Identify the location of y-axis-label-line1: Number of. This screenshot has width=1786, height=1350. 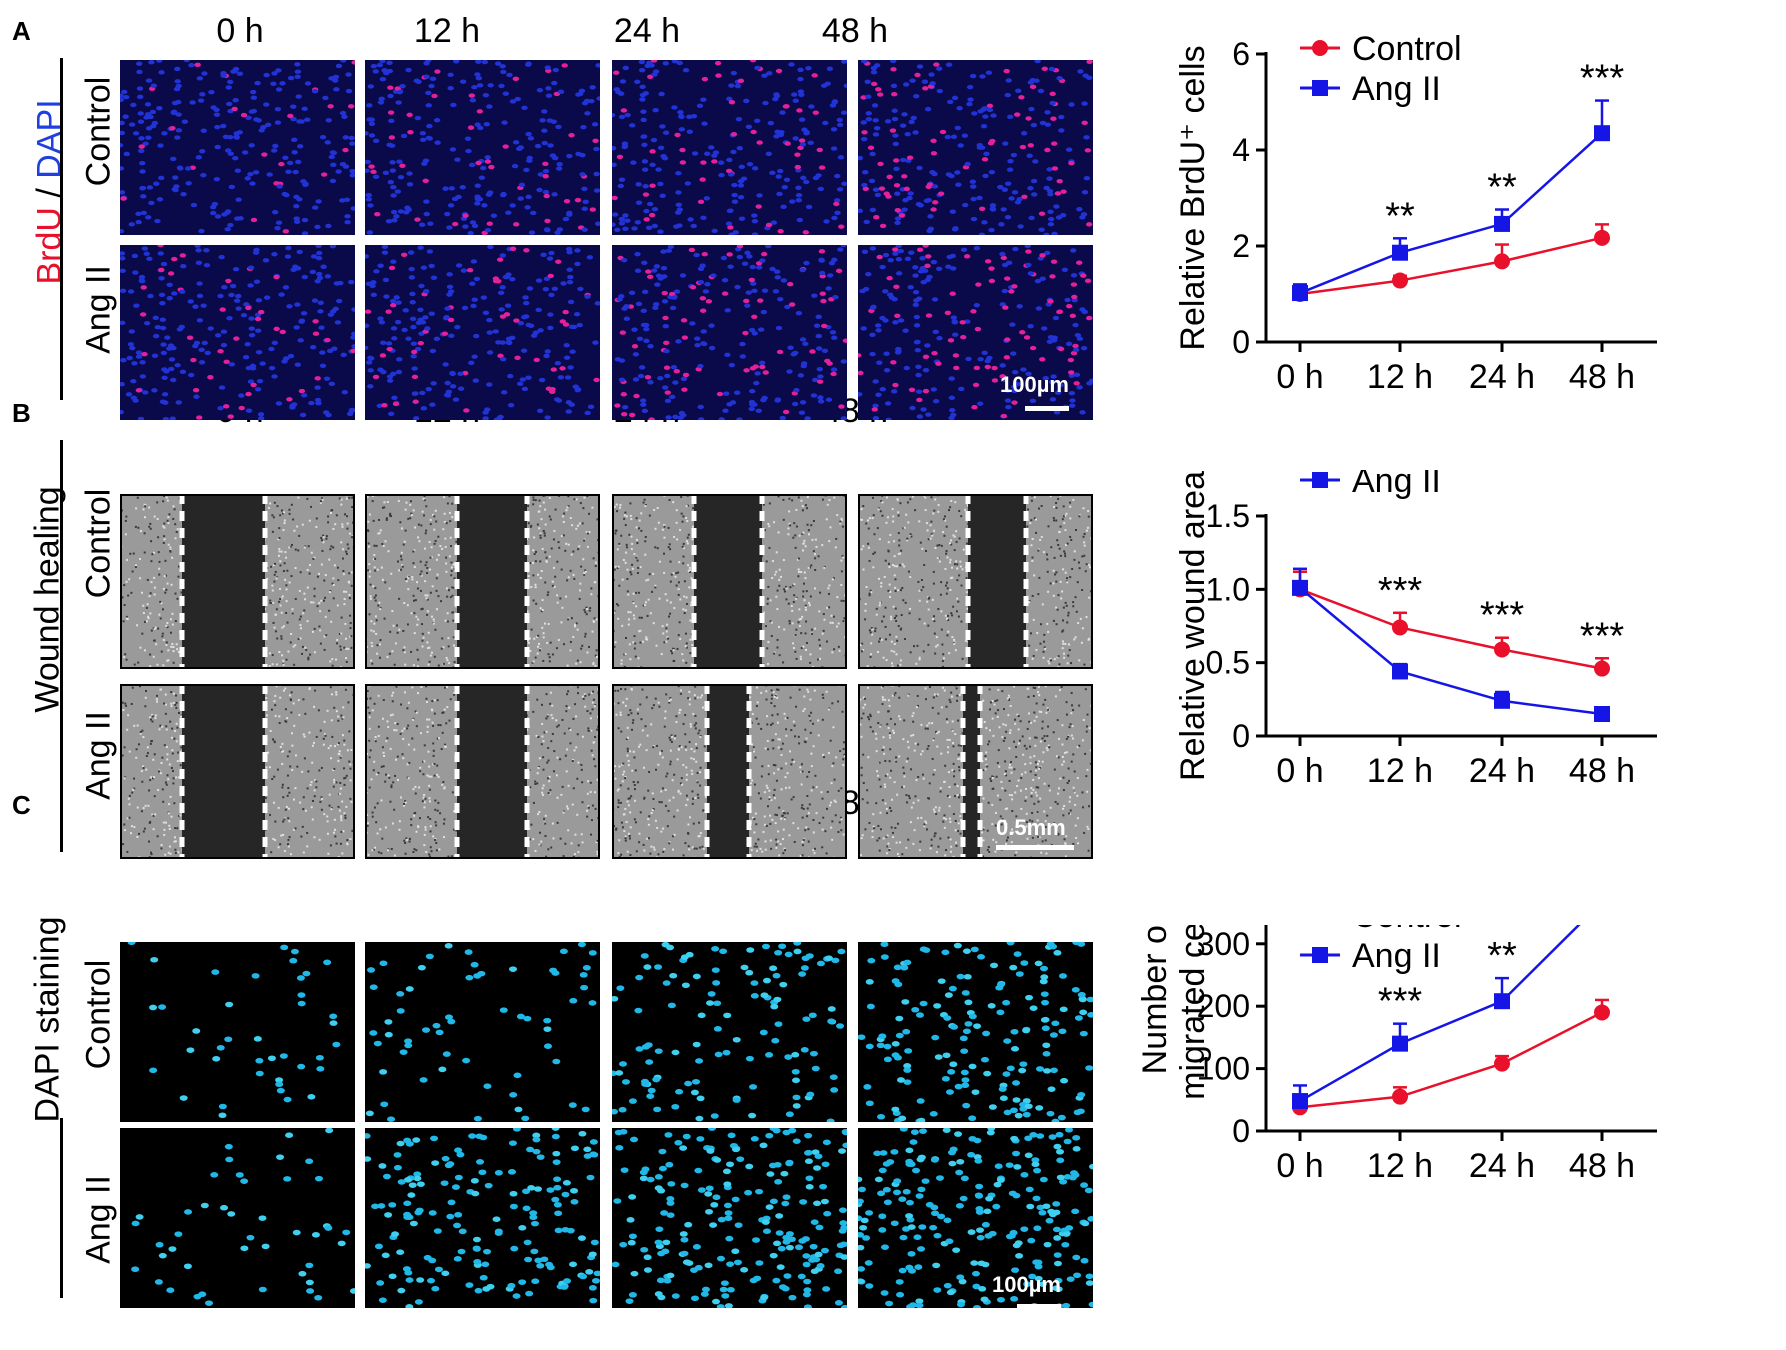
(1155, 999).